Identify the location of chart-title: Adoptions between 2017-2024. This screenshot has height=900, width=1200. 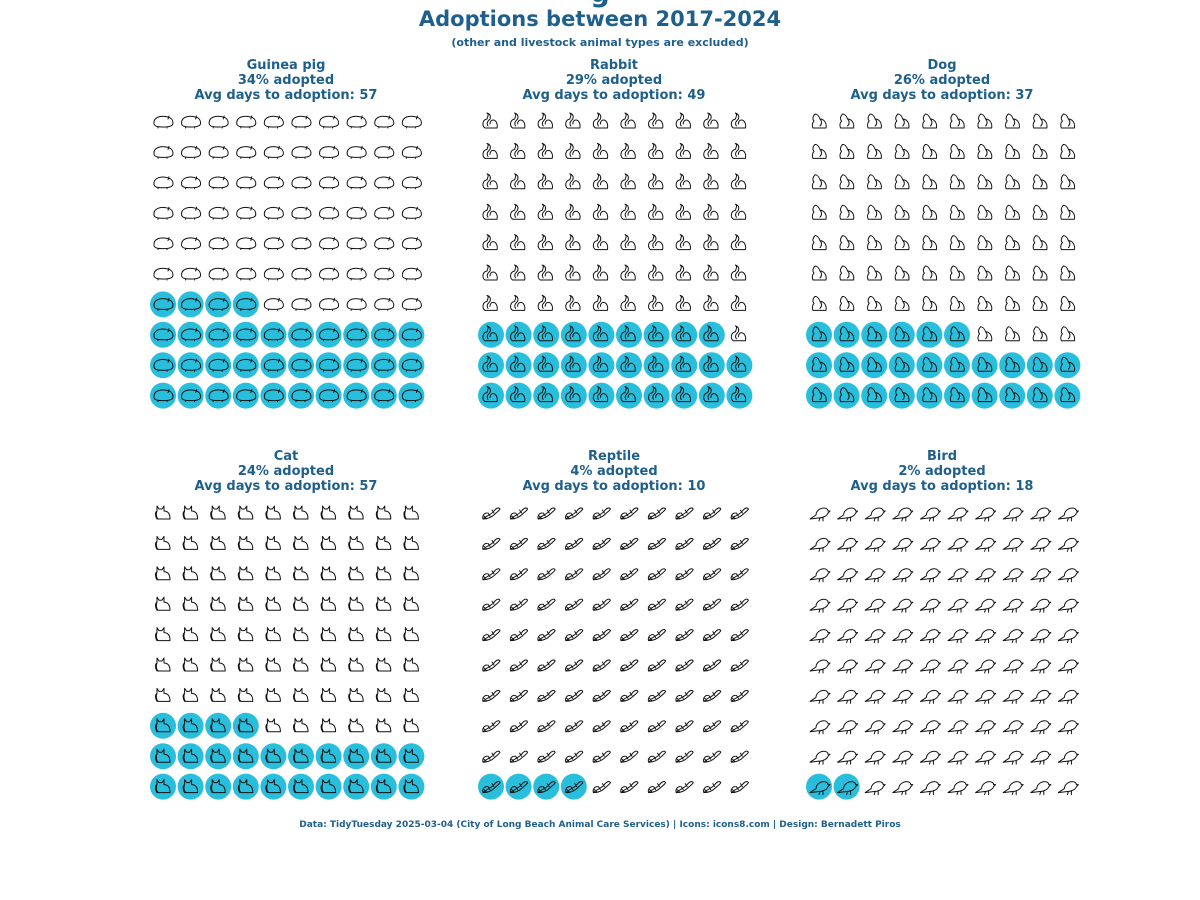
(600, 19).